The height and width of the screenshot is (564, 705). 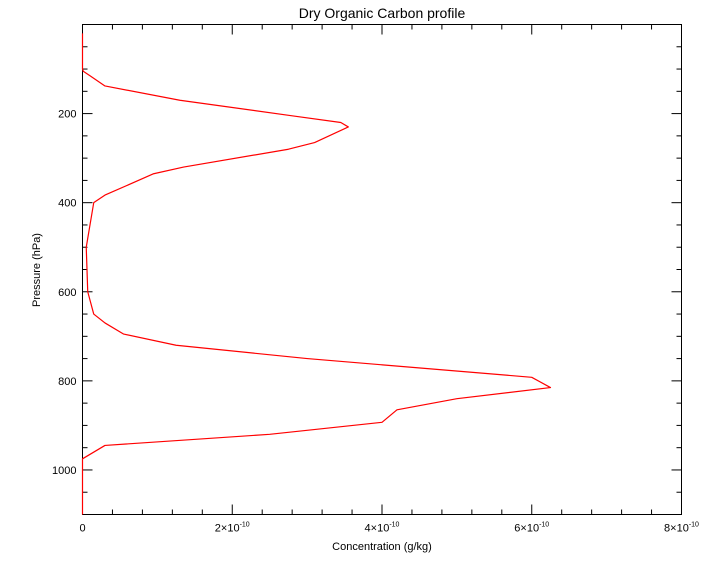 What do you see at coordinates (64, 471) in the screenshot?
I see `y-tick-label: 1000` at bounding box center [64, 471].